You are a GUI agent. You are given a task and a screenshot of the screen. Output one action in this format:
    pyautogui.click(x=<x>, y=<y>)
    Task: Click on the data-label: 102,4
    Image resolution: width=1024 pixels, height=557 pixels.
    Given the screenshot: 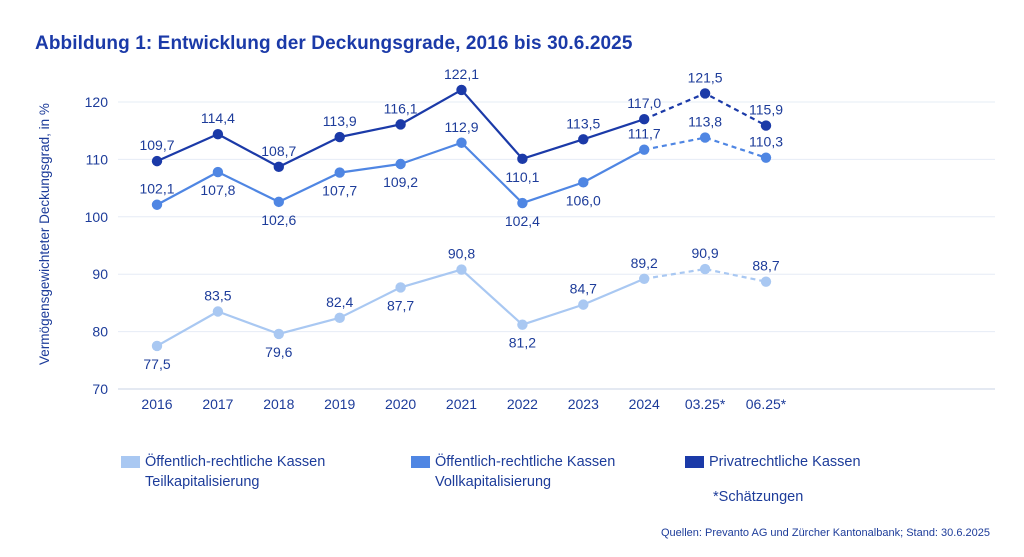 What is the action you would take?
    pyautogui.click(x=522, y=221)
    